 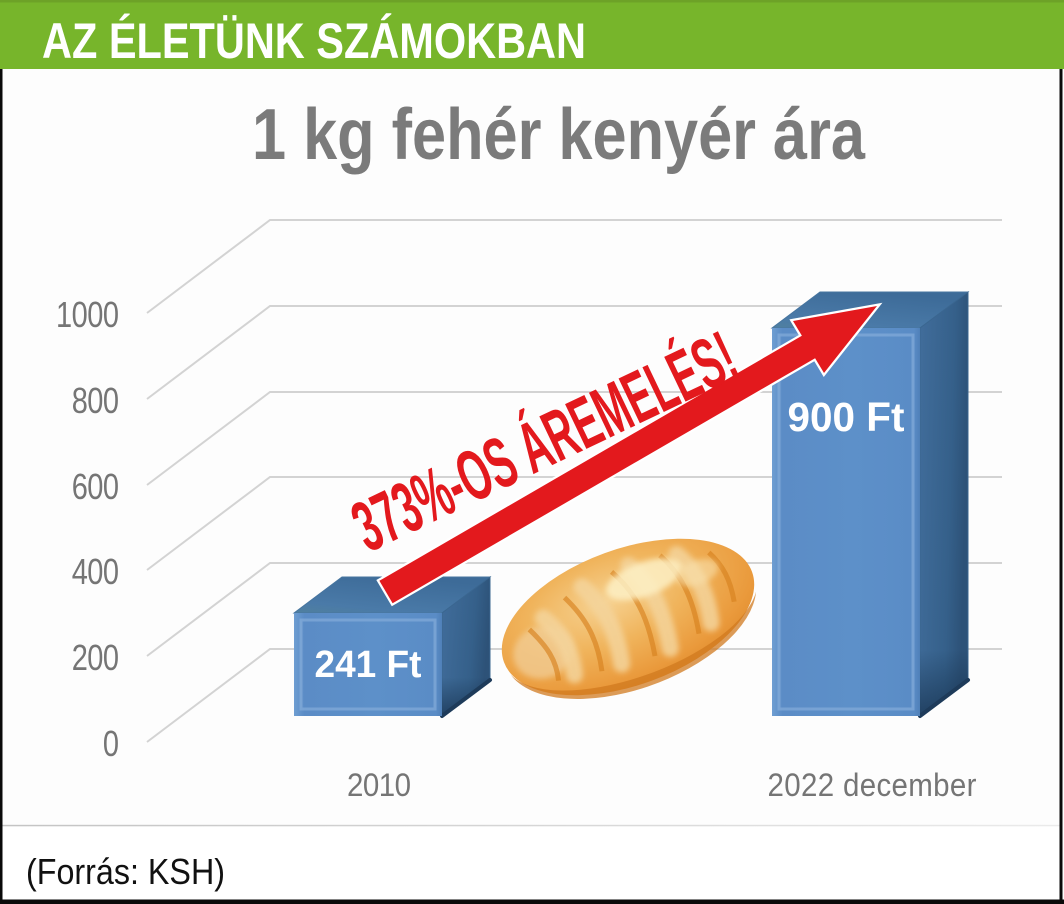 I want to click on svg-text: 2010, so click(x=379, y=785).